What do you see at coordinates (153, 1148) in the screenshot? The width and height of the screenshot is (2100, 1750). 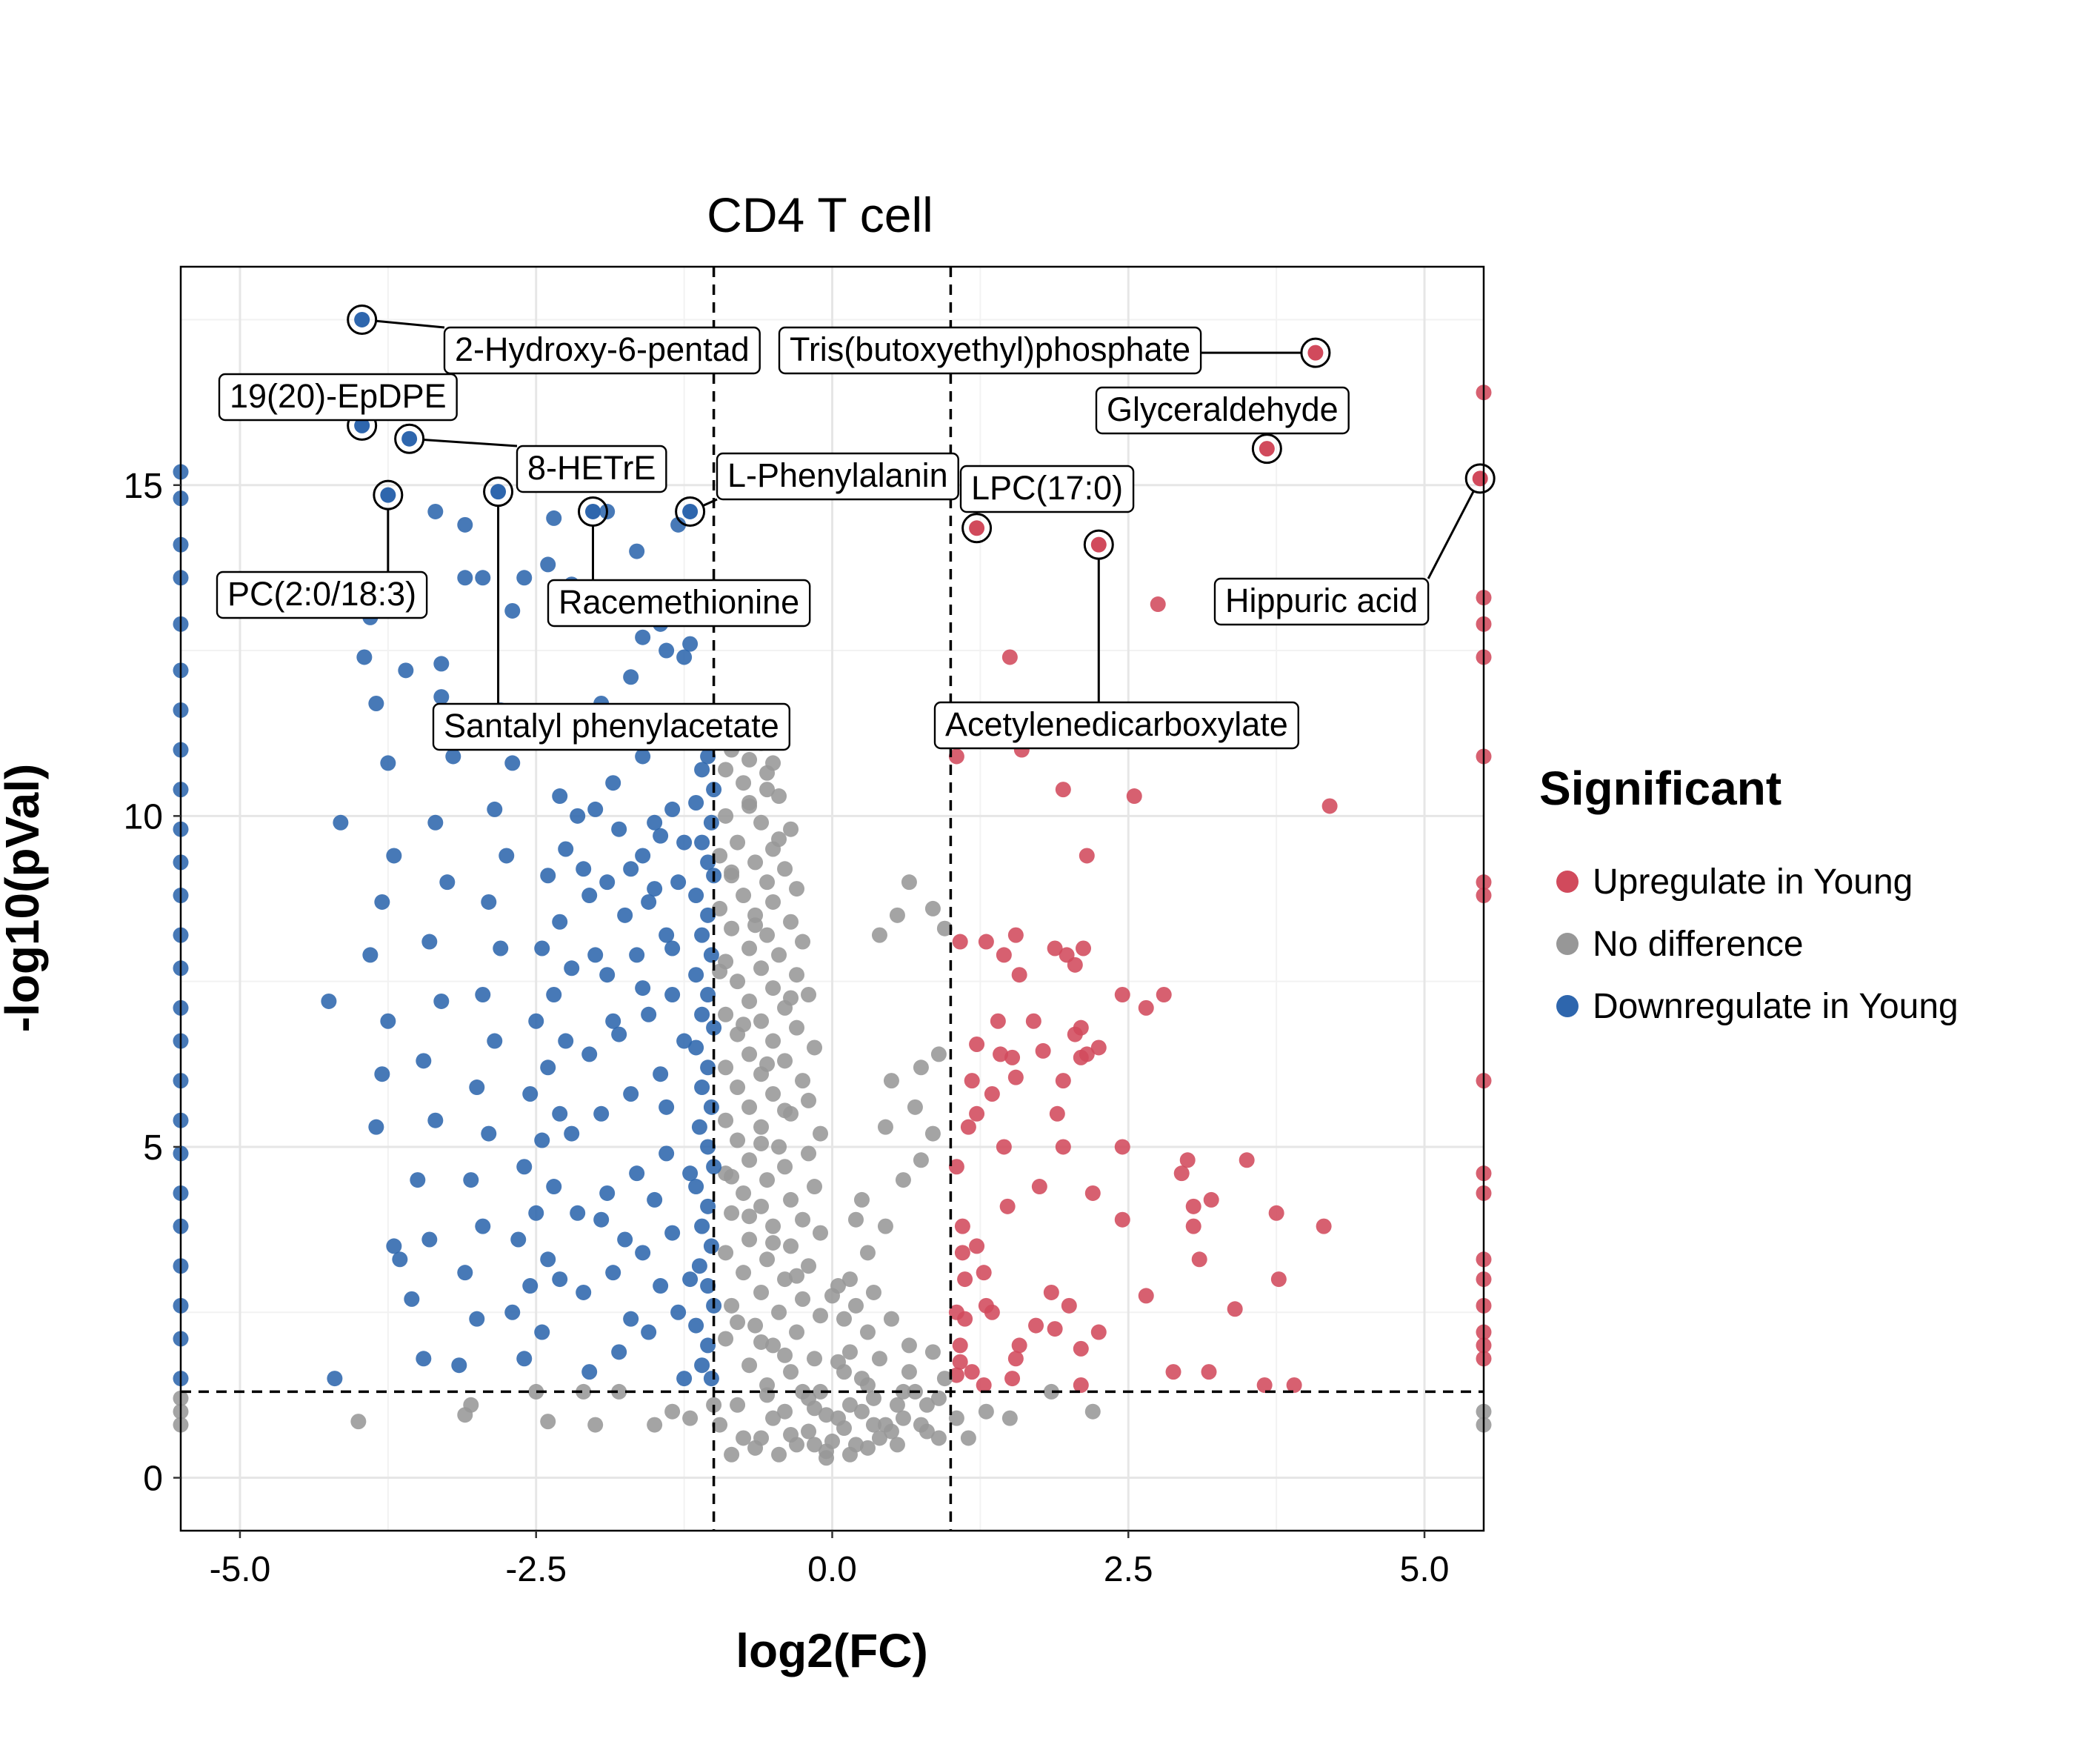 I see `y-tick-label: 5` at bounding box center [153, 1148].